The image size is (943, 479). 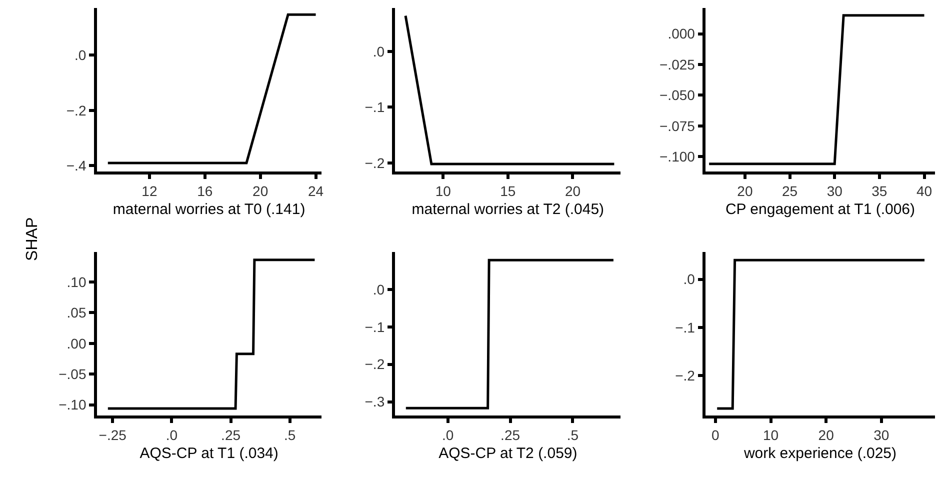 I want to click on y-tick-label: .00, so click(x=76, y=343).